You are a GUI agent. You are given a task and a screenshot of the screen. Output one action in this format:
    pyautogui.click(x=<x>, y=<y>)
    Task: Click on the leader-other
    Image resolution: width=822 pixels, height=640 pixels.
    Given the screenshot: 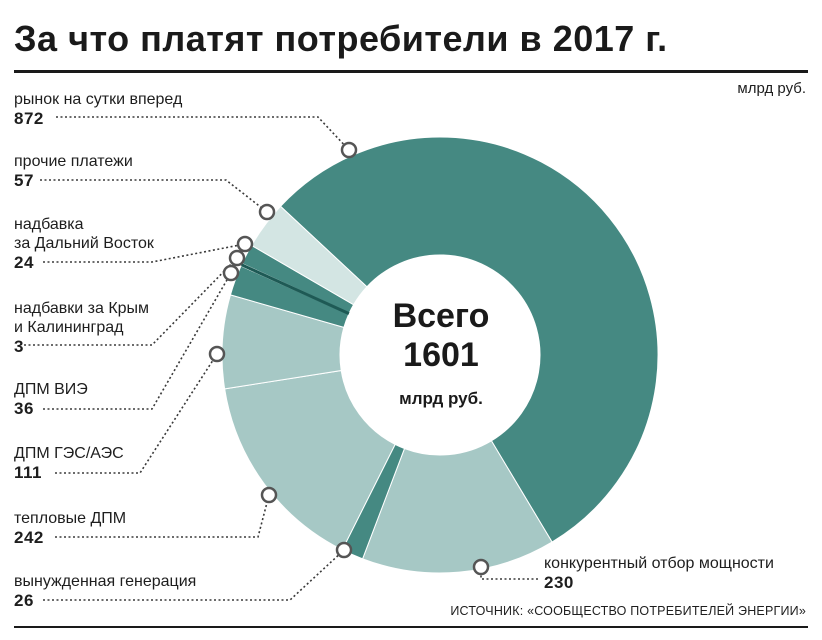 What is the action you would take?
    pyautogui.click(x=154, y=196)
    